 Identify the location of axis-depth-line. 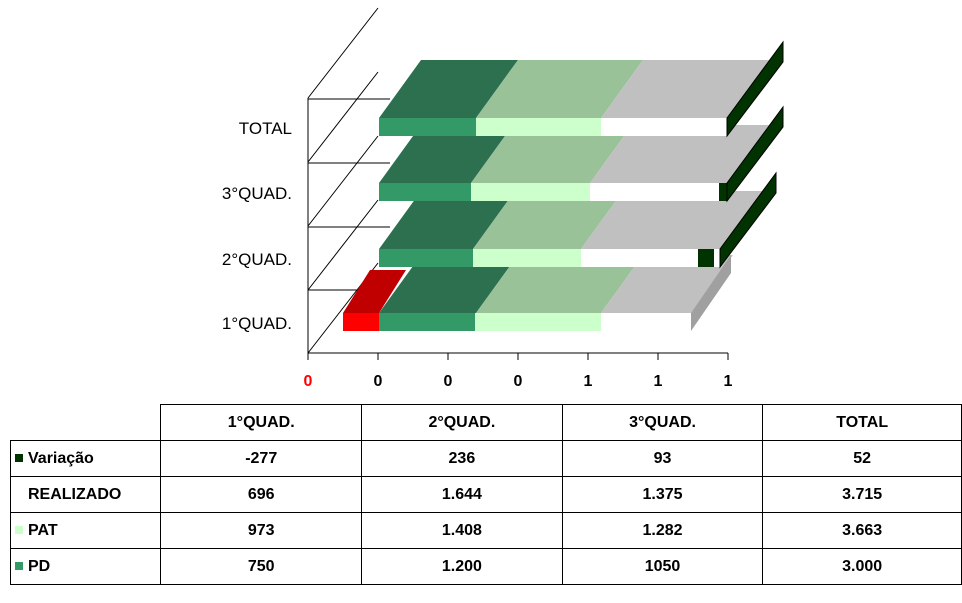
(343, 53).